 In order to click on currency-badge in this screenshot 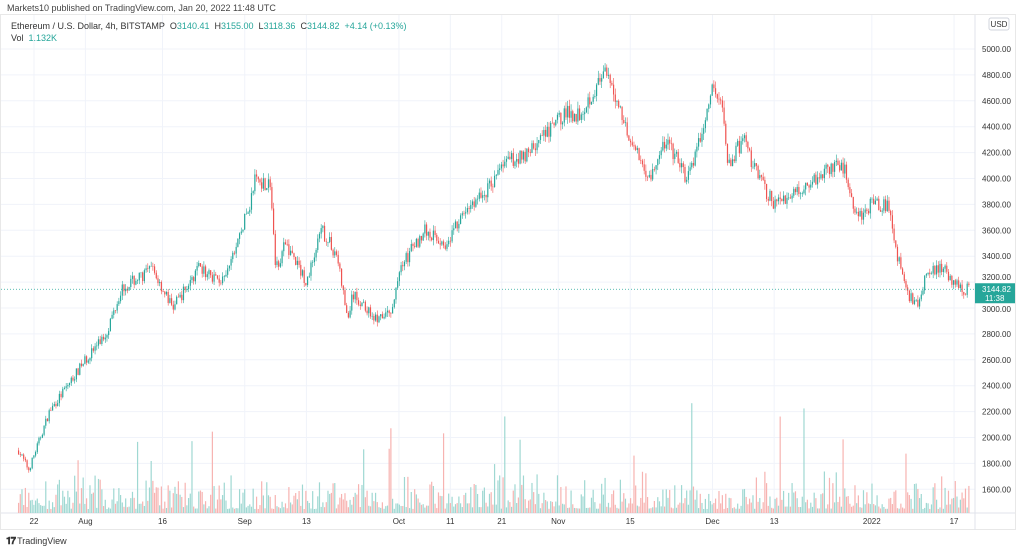, I will do `click(999, 24)`.